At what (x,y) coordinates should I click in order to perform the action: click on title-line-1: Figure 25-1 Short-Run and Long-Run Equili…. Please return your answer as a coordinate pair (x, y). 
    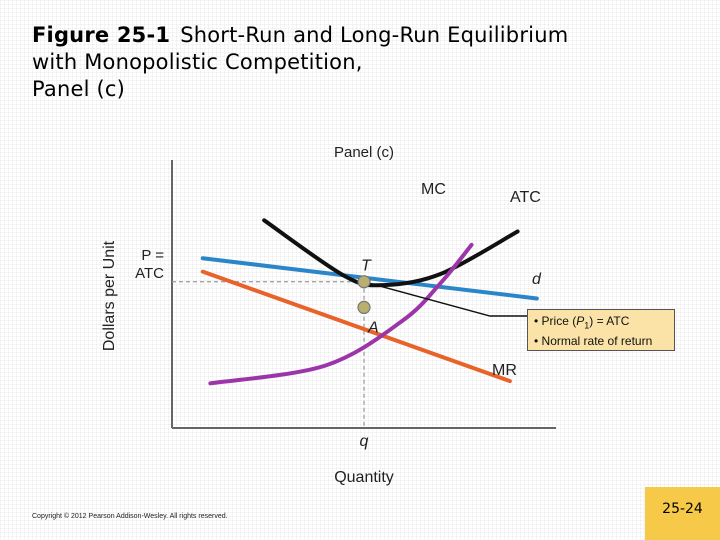
    Looking at the image, I should click on (300, 35).